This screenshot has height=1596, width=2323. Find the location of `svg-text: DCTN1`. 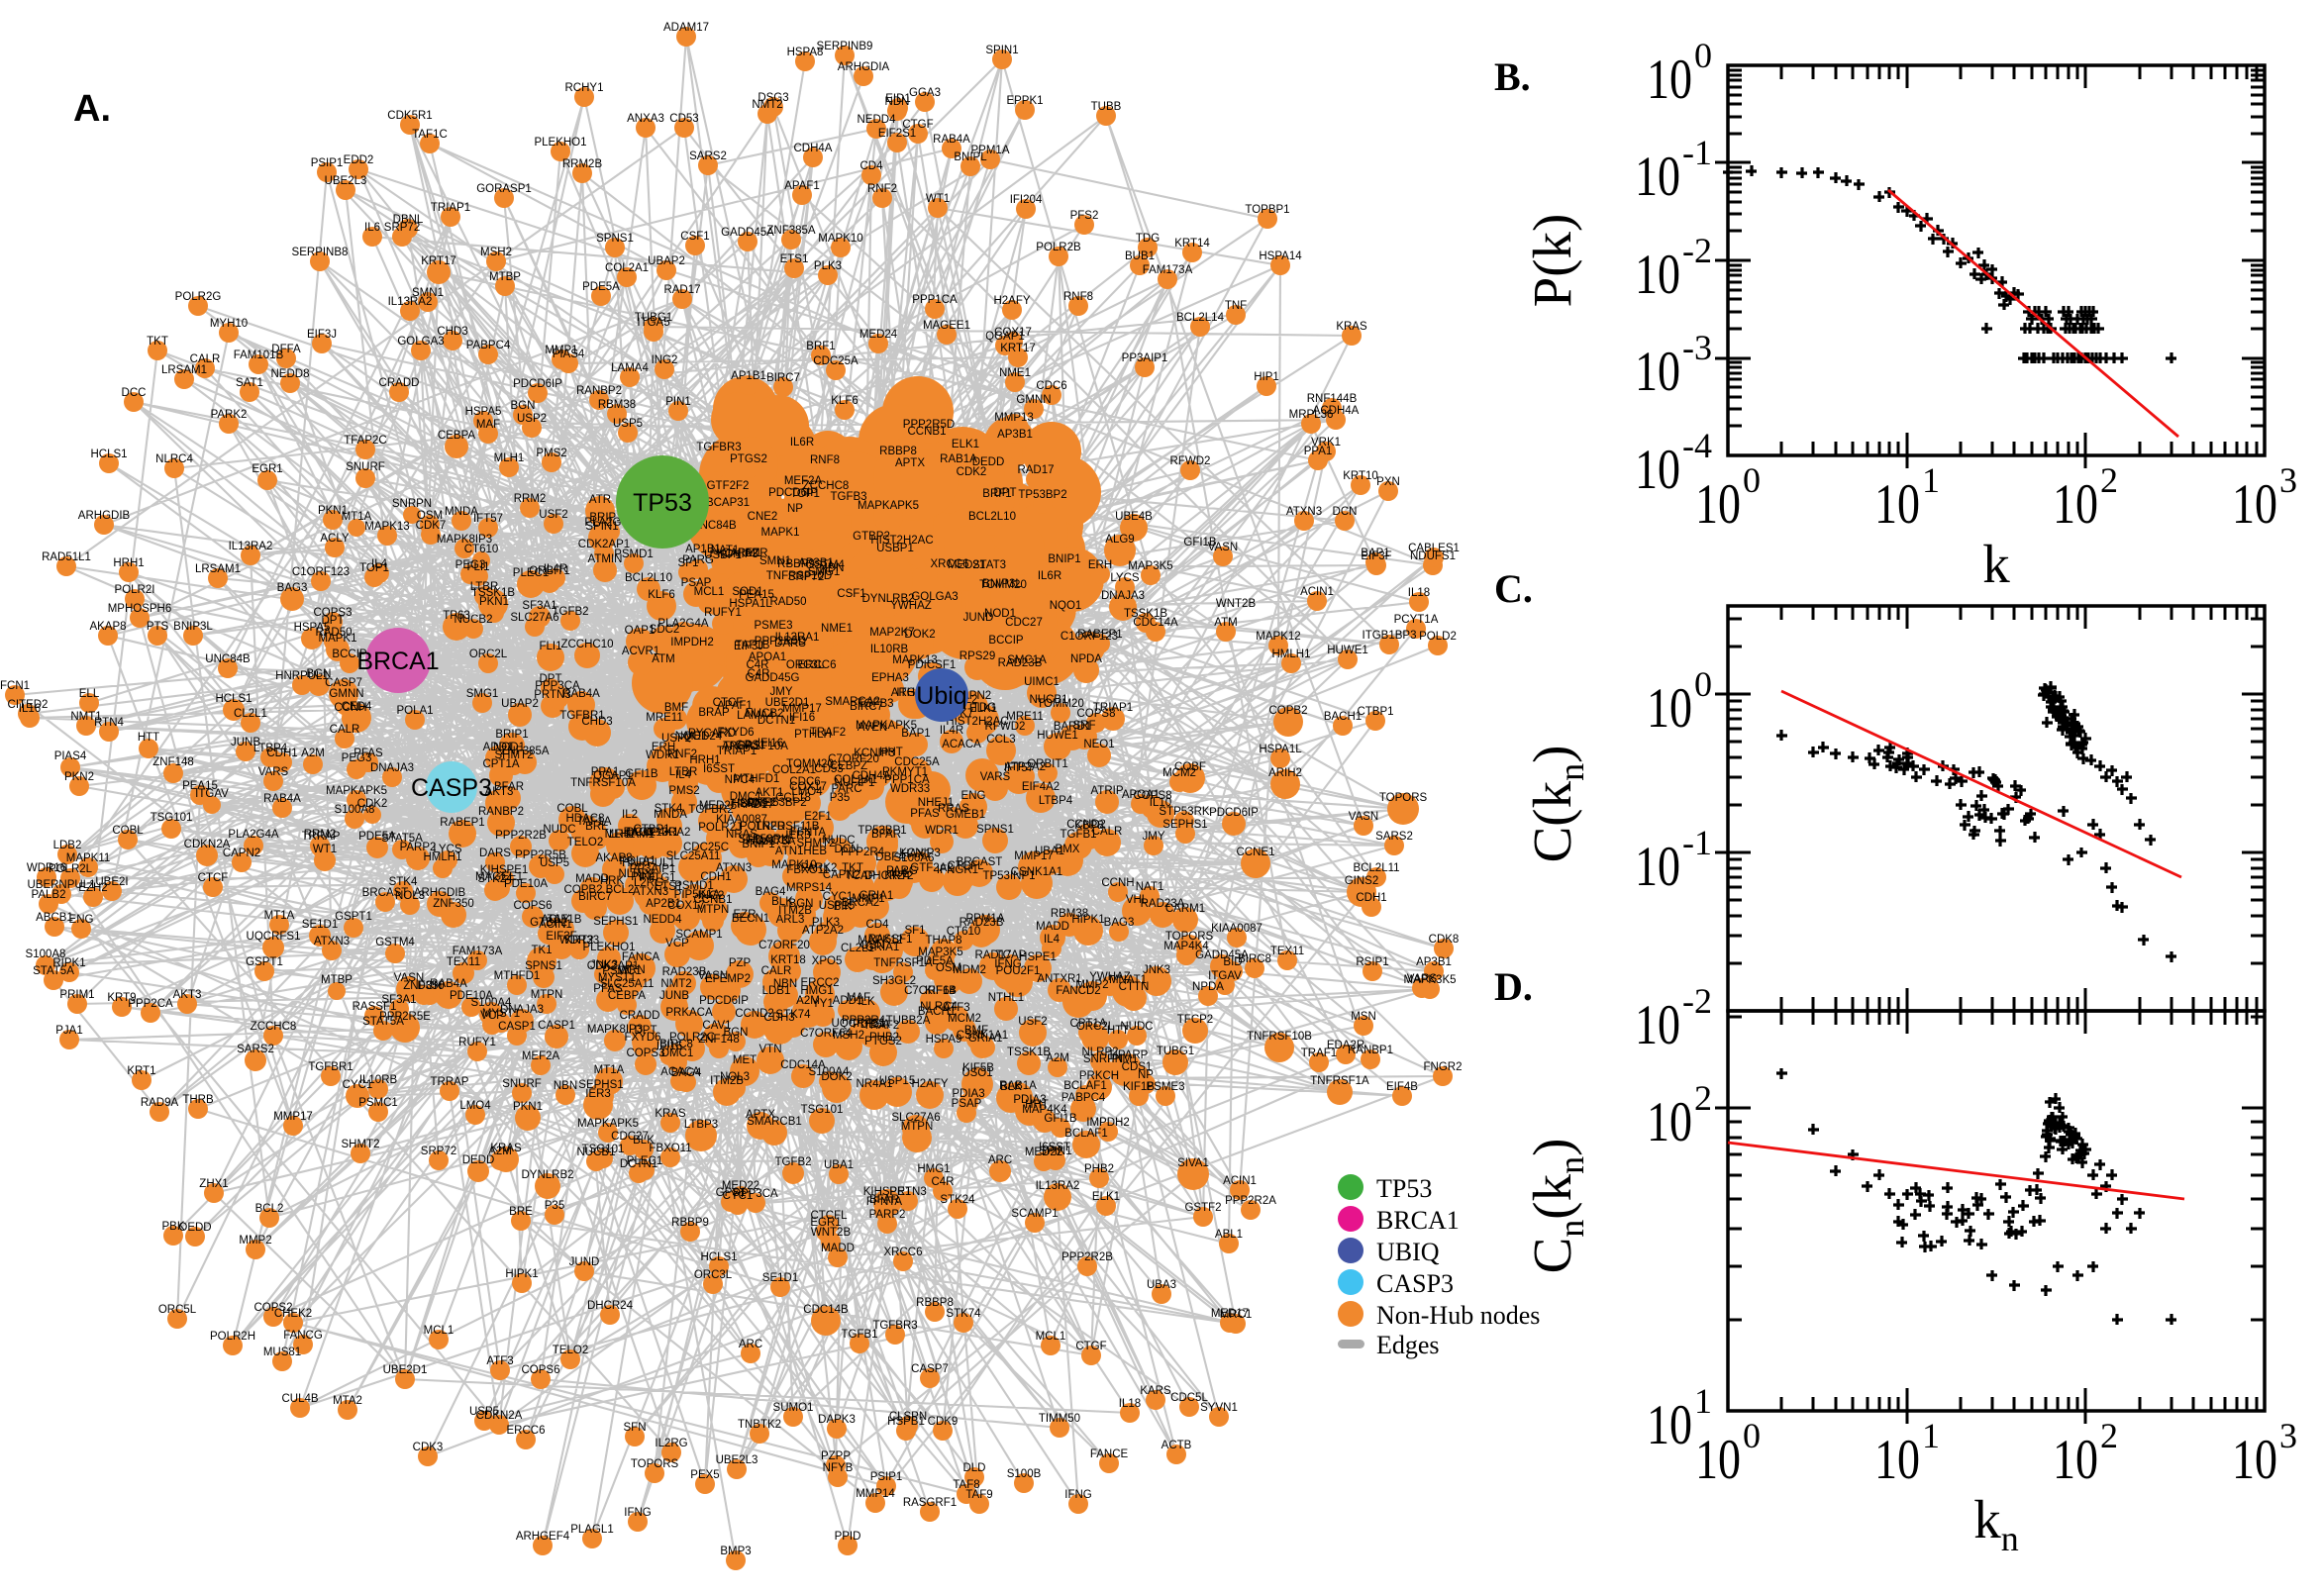

svg-text: DCTN1 is located at coordinates (639, 1164).